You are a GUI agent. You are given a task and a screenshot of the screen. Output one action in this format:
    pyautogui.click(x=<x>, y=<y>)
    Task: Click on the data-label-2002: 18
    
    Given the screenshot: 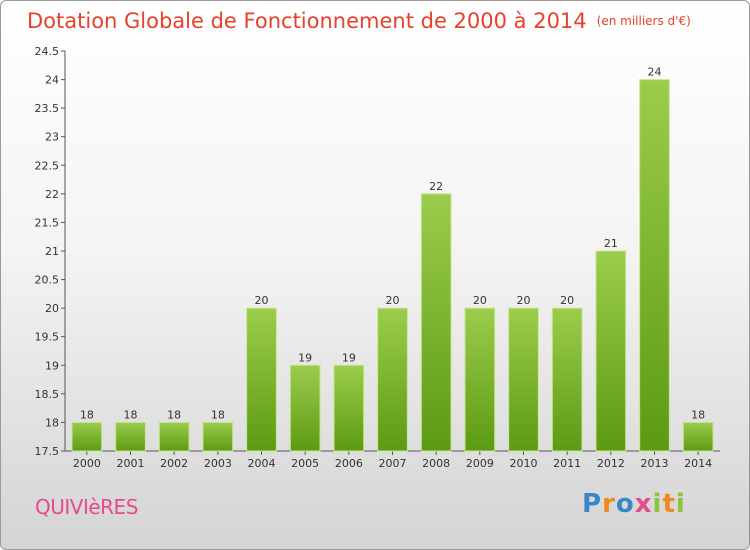 What is the action you would take?
    pyautogui.click(x=174, y=414)
    